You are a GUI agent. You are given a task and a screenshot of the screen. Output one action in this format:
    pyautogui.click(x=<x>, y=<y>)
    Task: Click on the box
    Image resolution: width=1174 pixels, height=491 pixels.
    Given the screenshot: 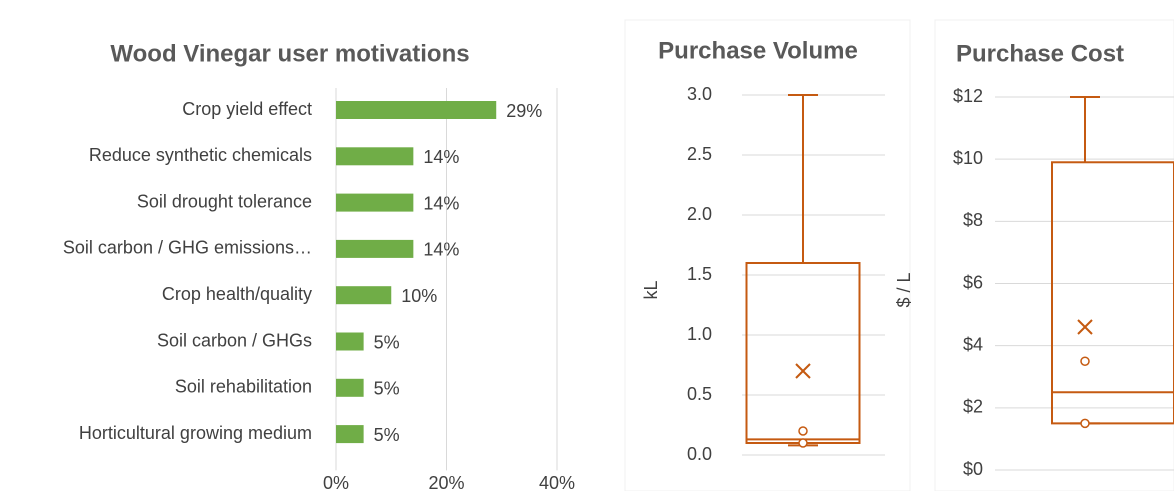 What is the action you would take?
    pyautogui.click(x=1112, y=293)
    